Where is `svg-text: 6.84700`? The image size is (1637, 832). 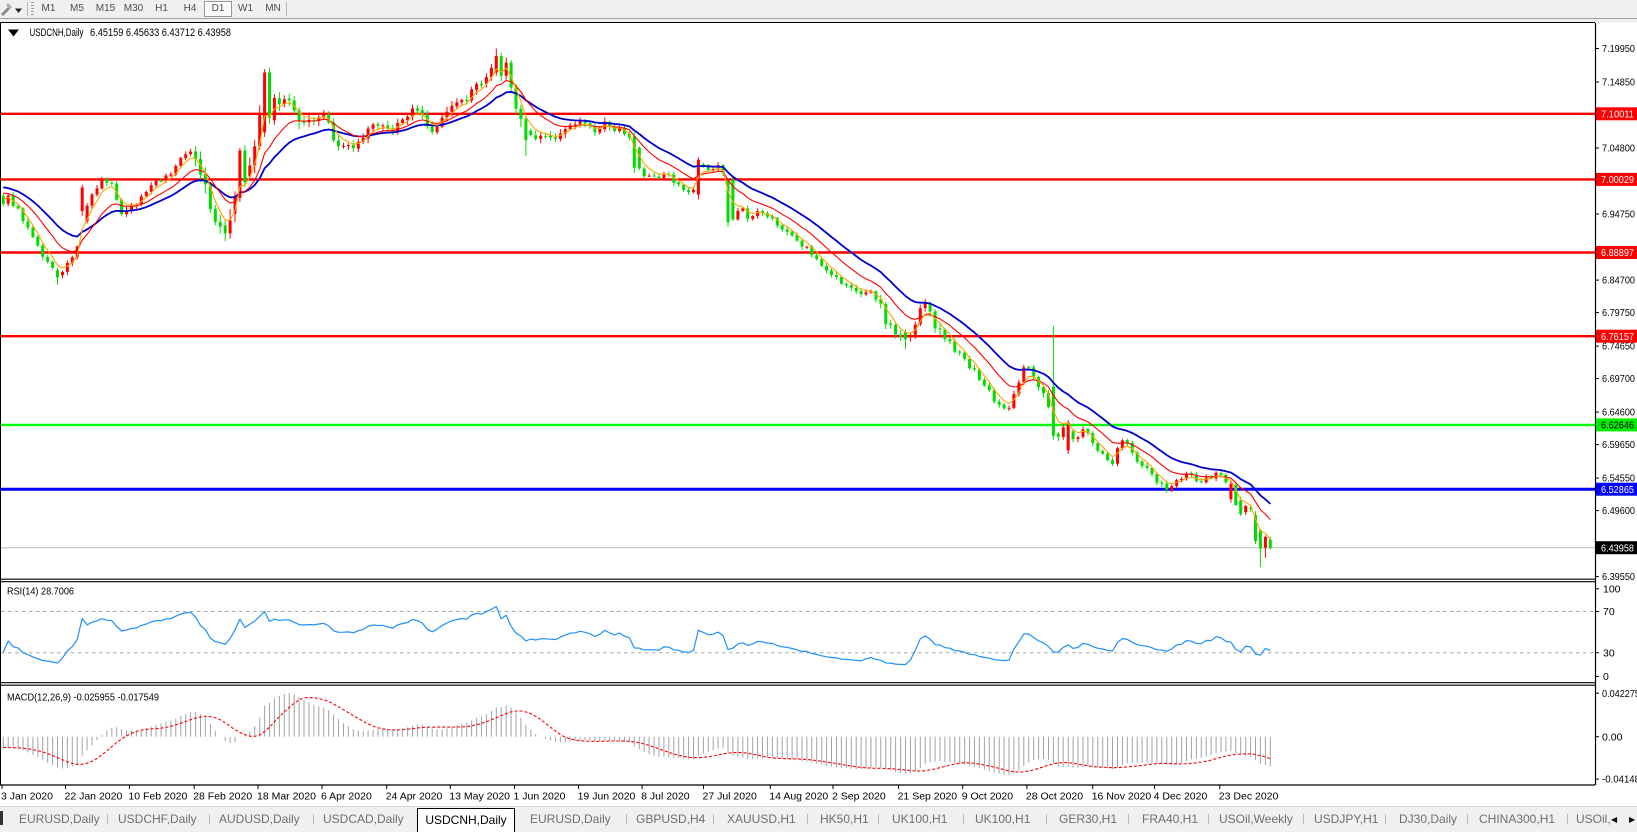 svg-text: 6.84700 is located at coordinates (1618, 281).